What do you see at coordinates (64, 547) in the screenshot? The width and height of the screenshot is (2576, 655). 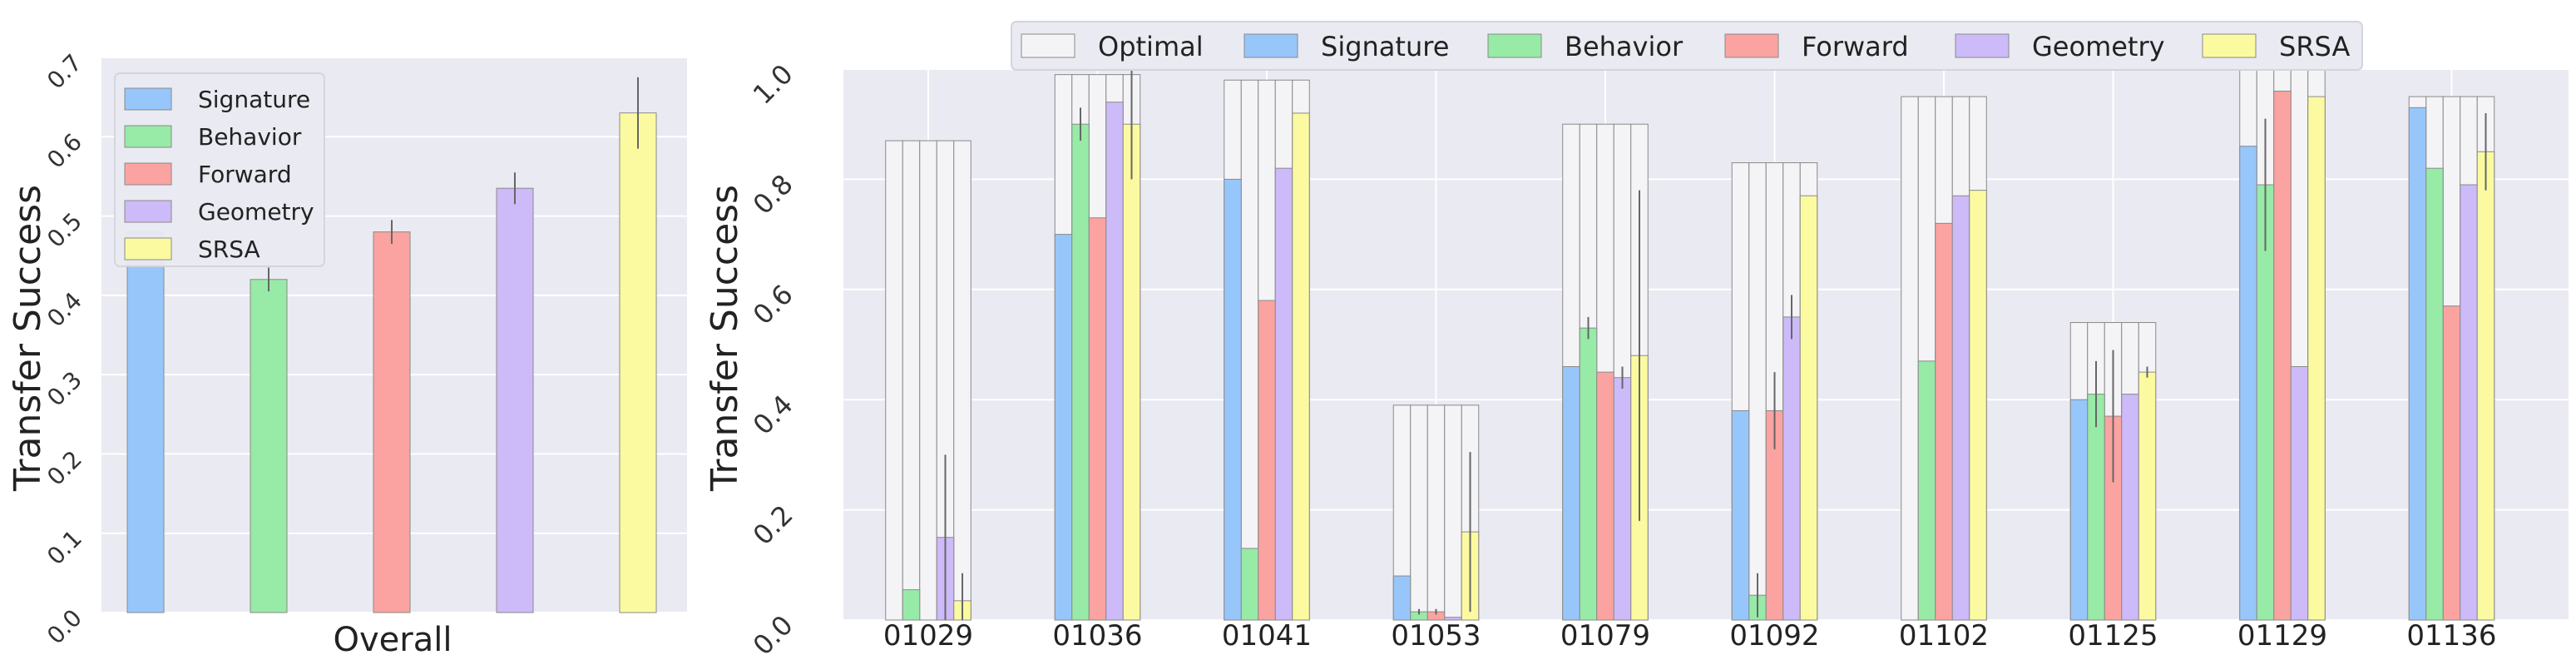 I see `left-ytick-label: 0.1` at bounding box center [64, 547].